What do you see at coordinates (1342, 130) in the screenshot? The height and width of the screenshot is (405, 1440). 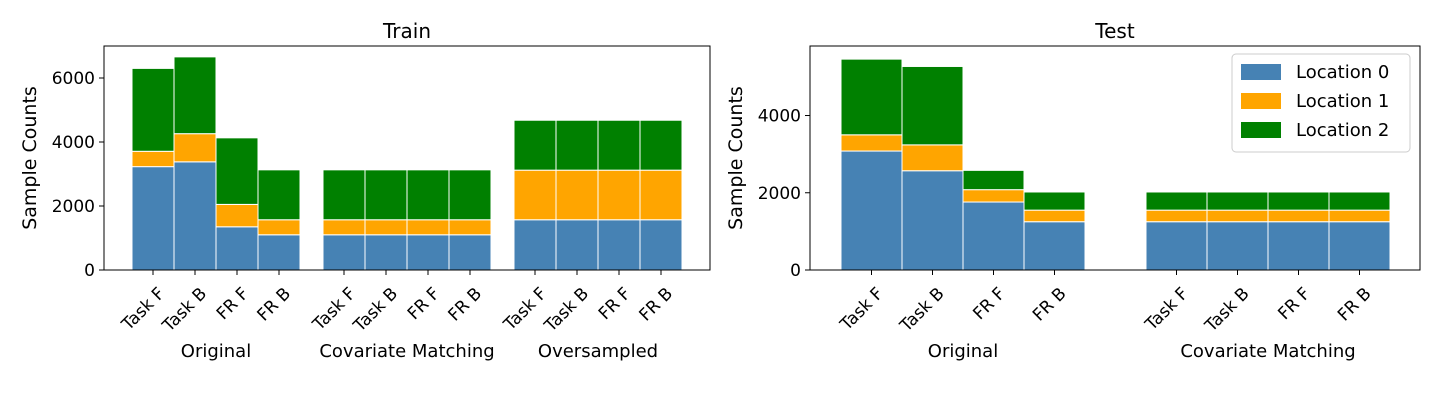 I see `legend-entry: Location 2` at bounding box center [1342, 130].